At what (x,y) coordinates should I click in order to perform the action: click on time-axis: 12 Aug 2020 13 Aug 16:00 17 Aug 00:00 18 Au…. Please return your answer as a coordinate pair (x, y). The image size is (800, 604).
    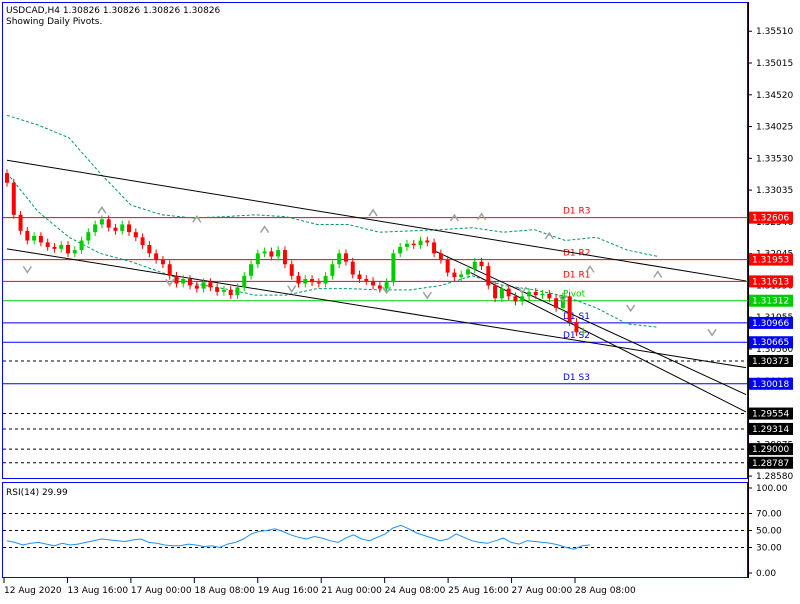
    Looking at the image, I should click on (319, 587).